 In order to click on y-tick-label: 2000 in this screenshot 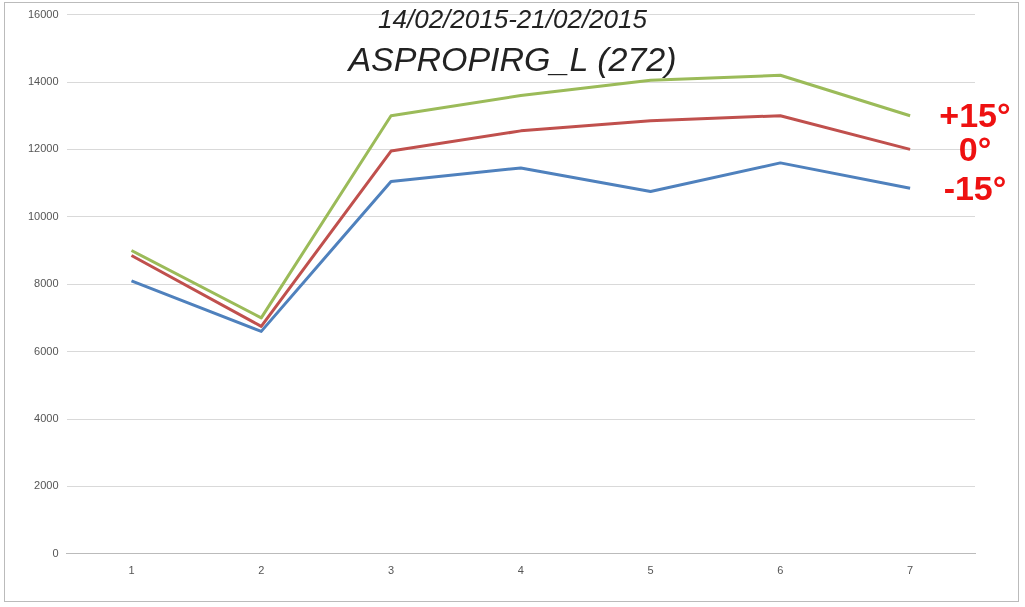, I will do `click(46, 485)`.